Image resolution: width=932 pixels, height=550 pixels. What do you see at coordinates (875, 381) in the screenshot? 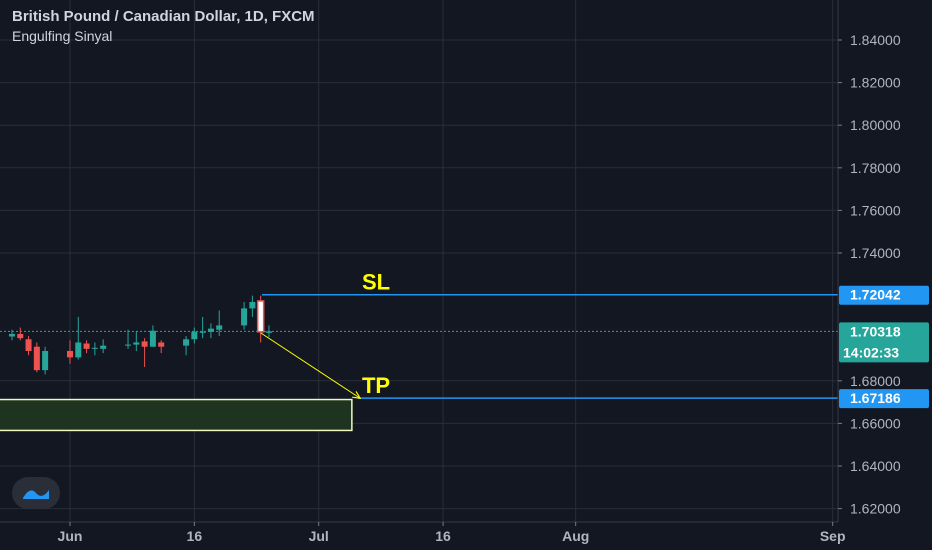
I see `price-tick-label: 1.68000` at bounding box center [875, 381].